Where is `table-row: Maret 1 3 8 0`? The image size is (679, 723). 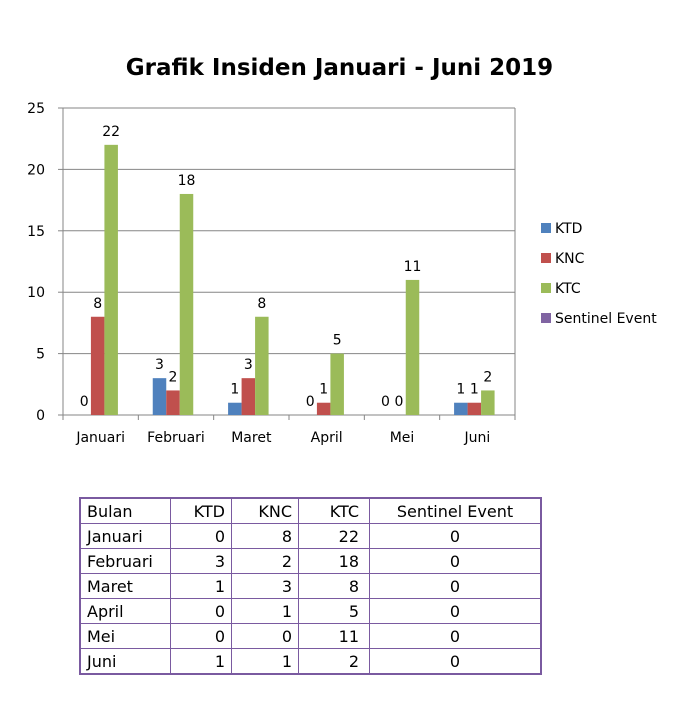
table-row: Maret 1 3 8 0 is located at coordinates (310, 586).